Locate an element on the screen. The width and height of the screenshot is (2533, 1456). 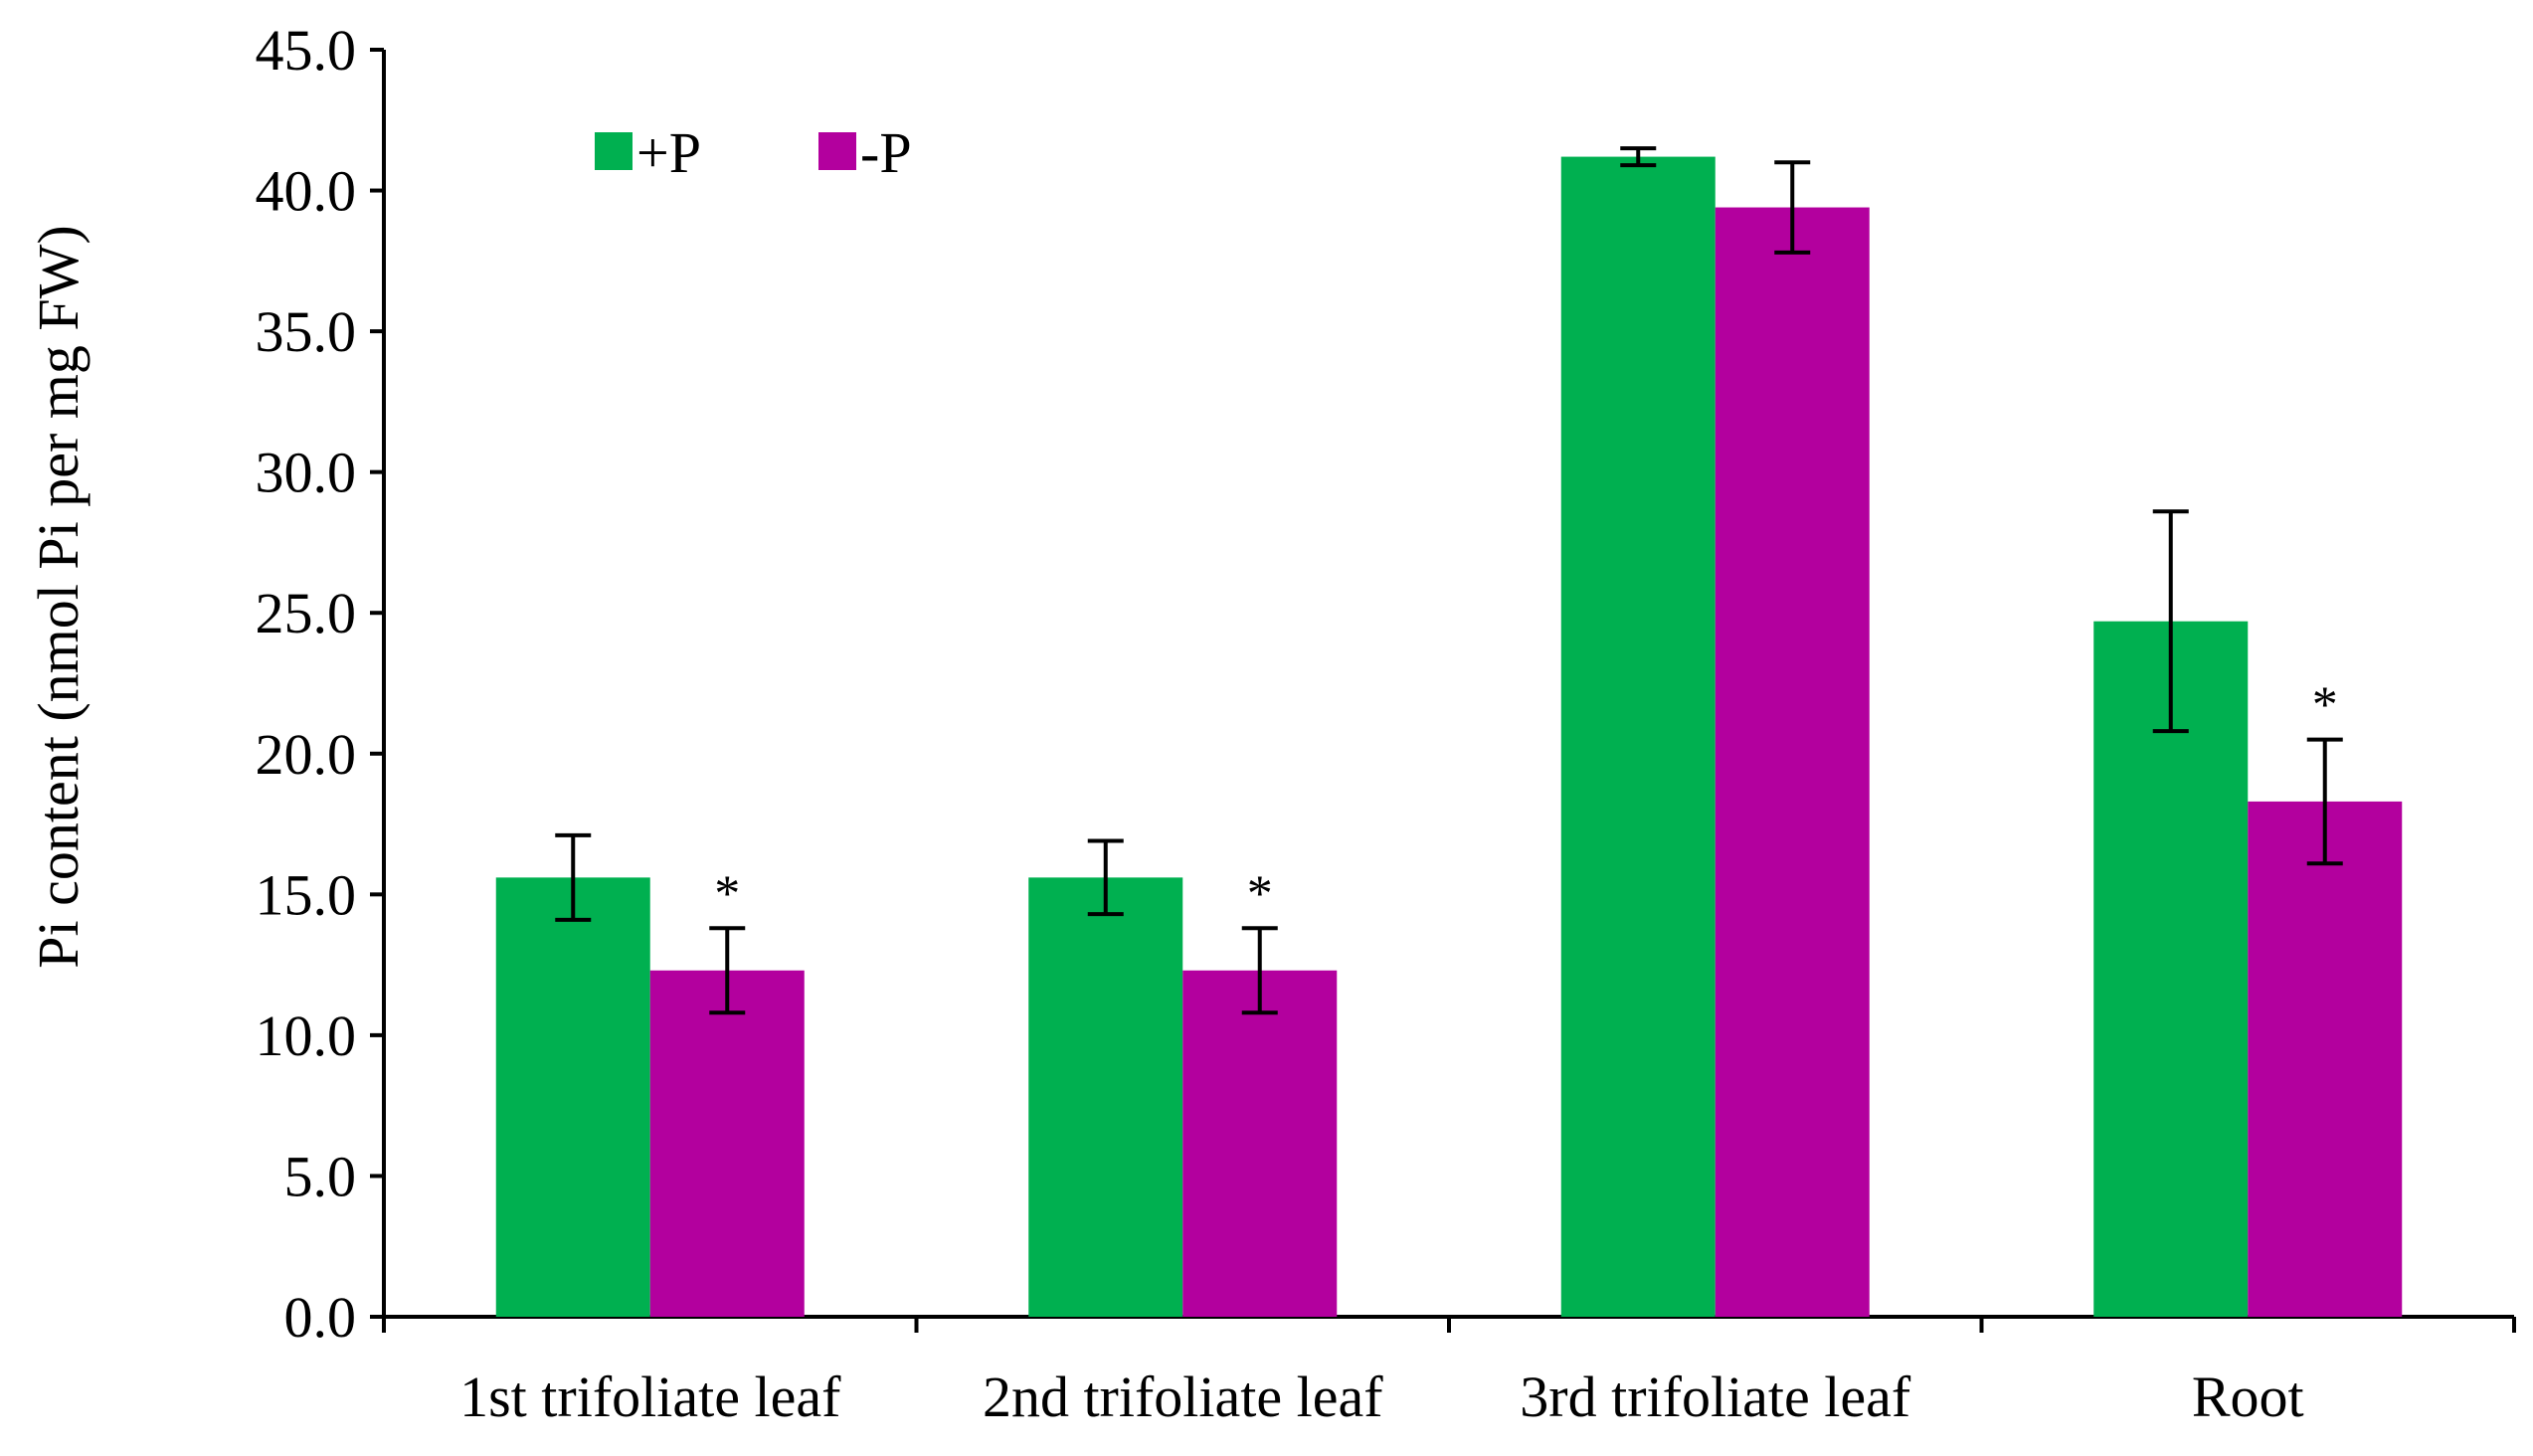
y-tick-label: 30.0 is located at coordinates (306, 473).